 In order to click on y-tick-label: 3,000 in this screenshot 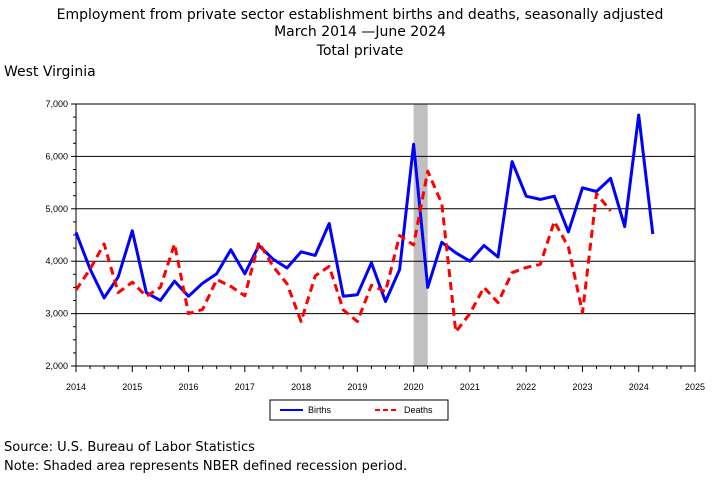, I will do `click(56, 314)`.